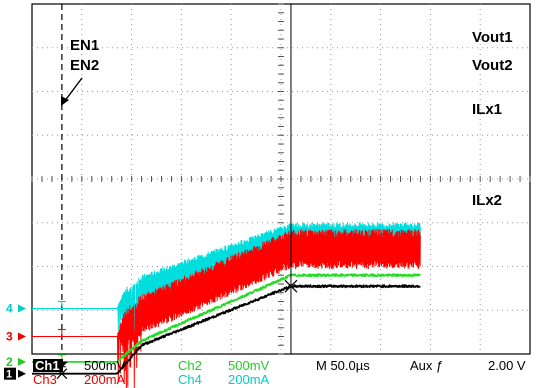  What do you see at coordinates (291, 286) in the screenshot?
I see `ramp-end-cross` at bounding box center [291, 286].